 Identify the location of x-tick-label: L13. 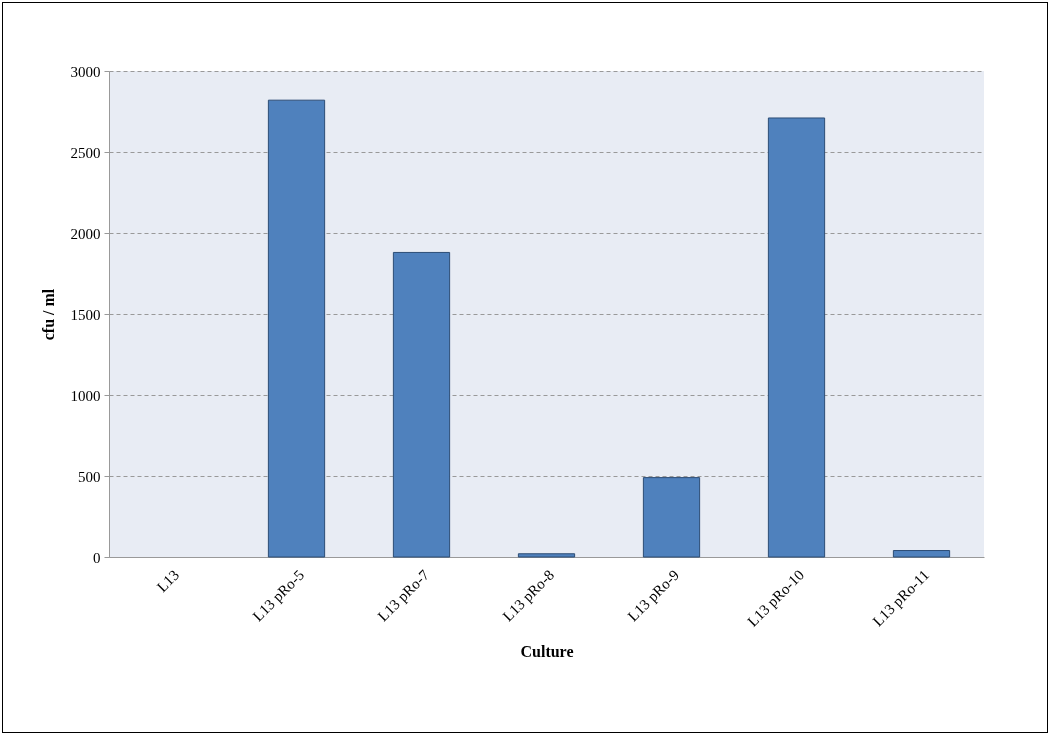
(168, 581).